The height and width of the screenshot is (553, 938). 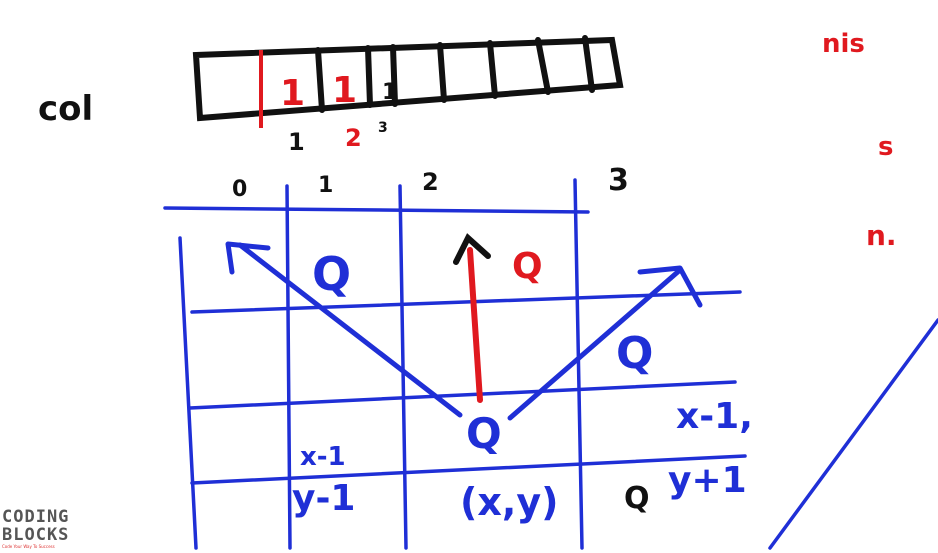 I want to click on vertical-arrow, so click(x=475, y=325).